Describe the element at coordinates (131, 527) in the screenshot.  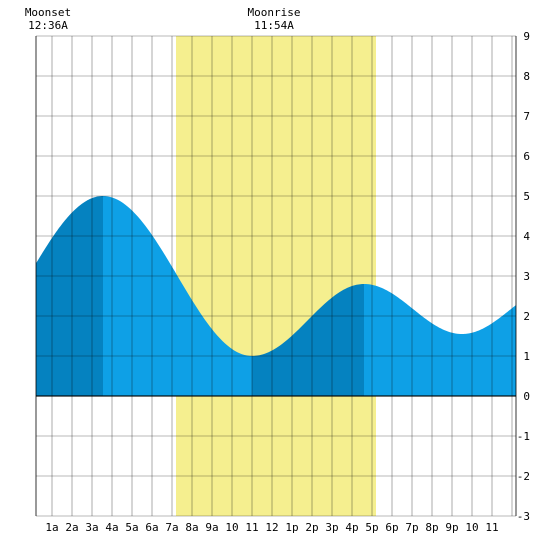
I see `x-tick-label: 5a` at that location.